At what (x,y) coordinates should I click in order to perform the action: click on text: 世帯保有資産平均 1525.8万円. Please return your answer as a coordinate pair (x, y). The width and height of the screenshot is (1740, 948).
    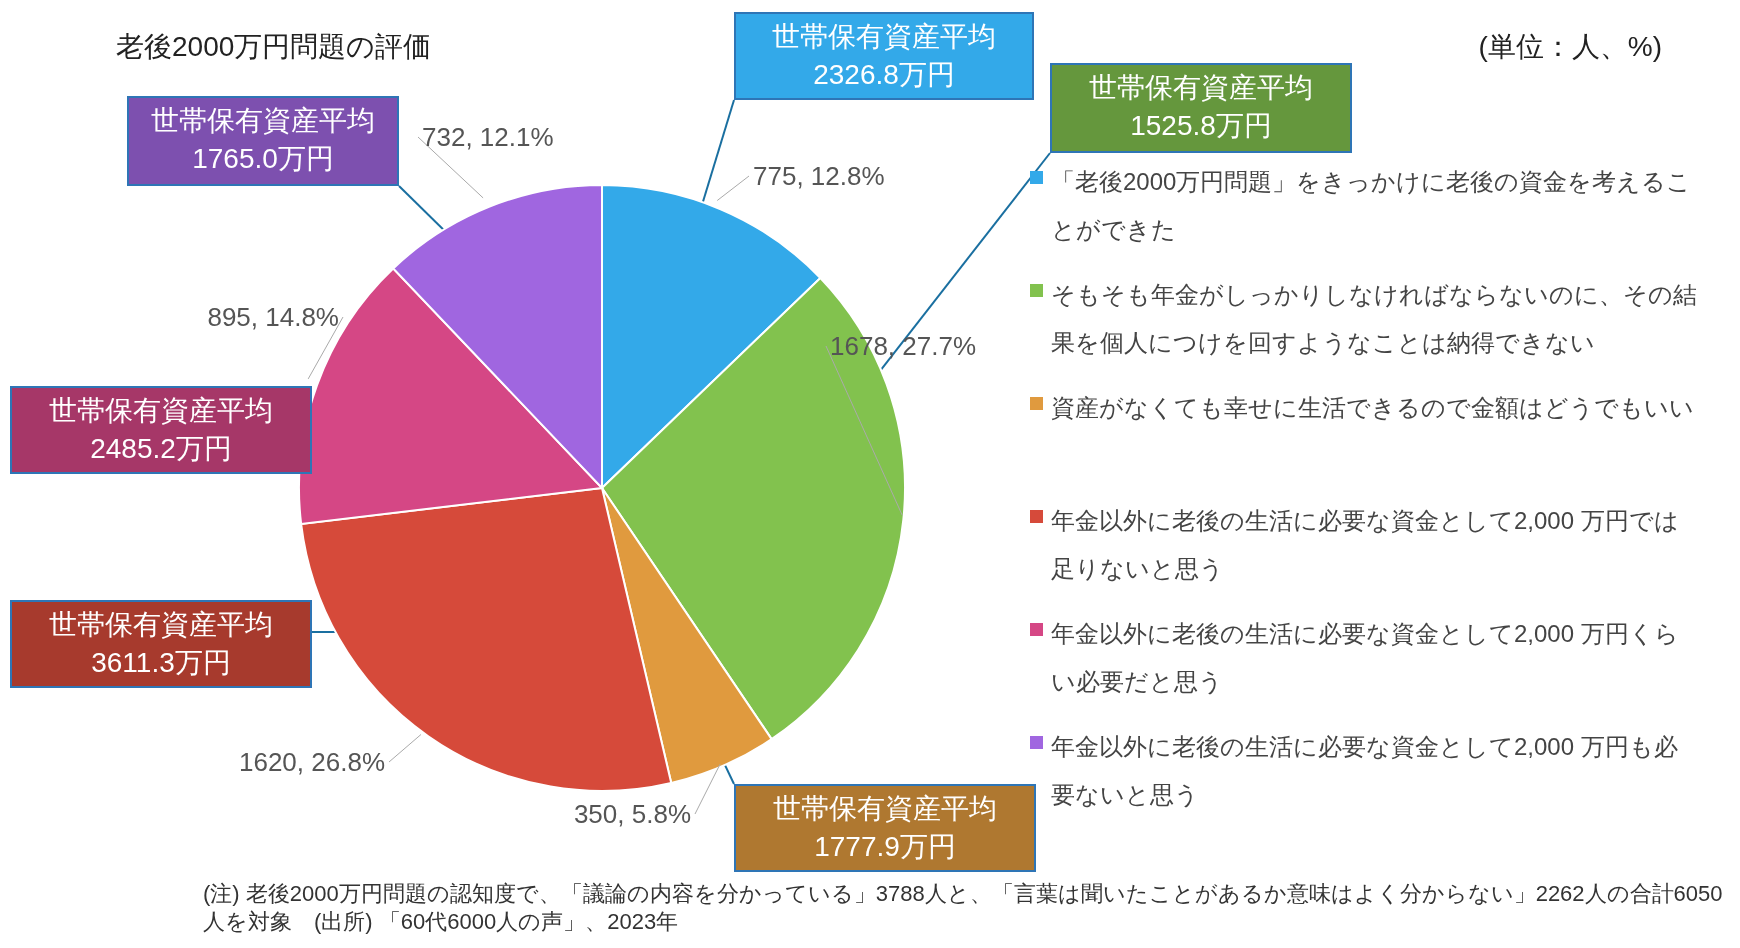
    Looking at the image, I should click on (1201, 108).